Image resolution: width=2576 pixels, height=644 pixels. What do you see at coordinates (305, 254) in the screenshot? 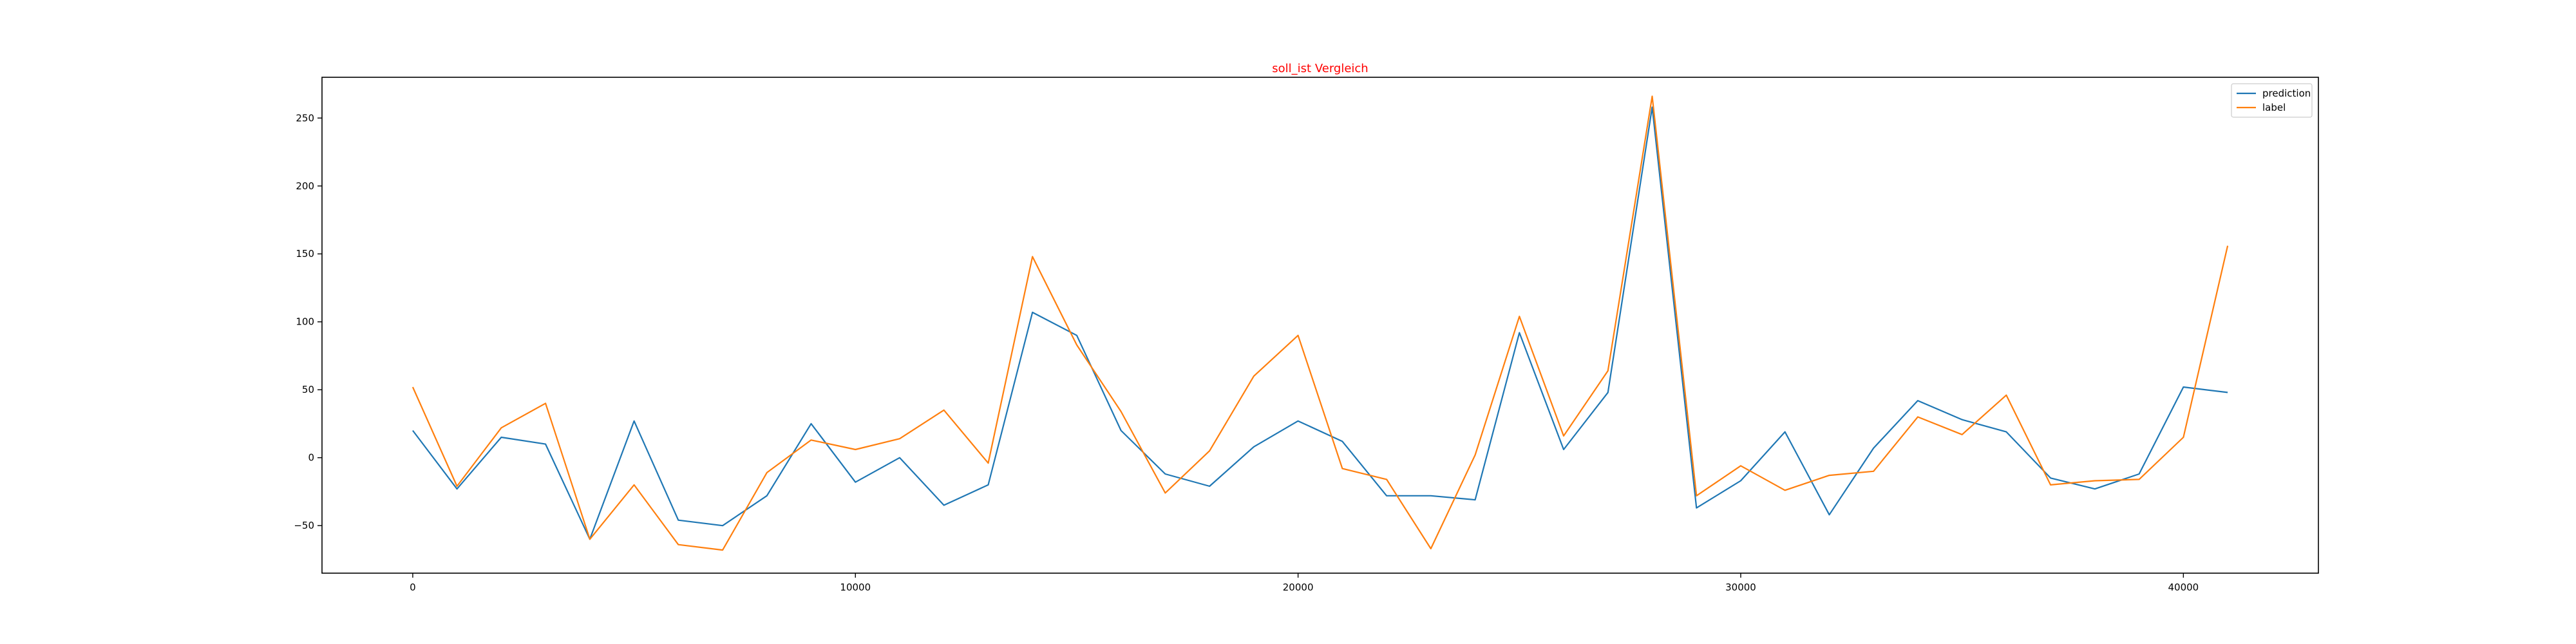
I see `y-tick-label: 150` at bounding box center [305, 254].